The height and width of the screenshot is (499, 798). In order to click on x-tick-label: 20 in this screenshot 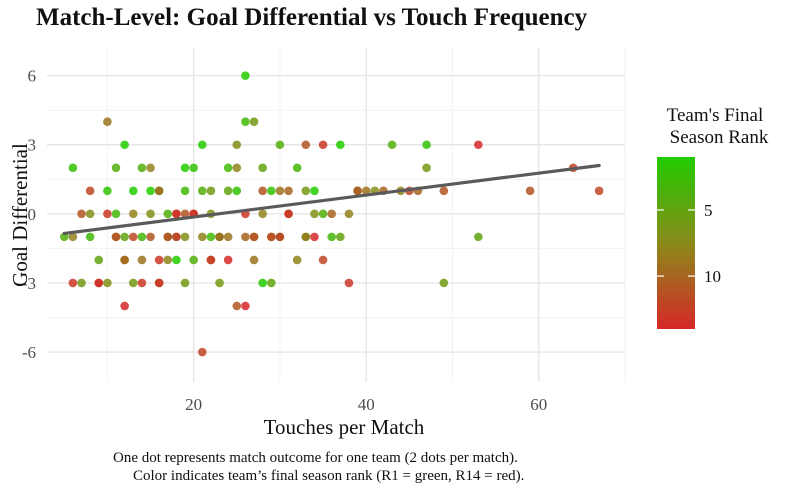, I will do `click(193, 404)`.